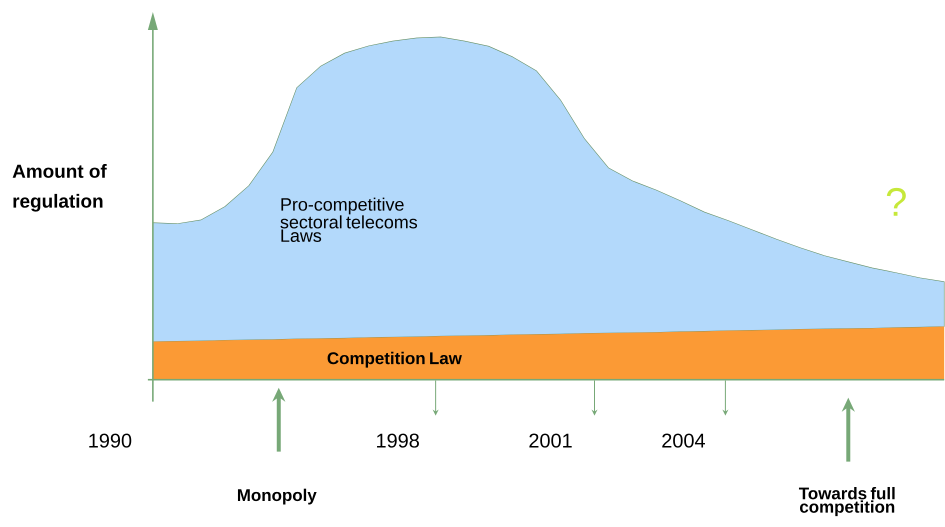 The height and width of the screenshot is (527, 945). I want to click on series-label: Pro-competitive sectoral telecoms Laws, so click(349, 220).